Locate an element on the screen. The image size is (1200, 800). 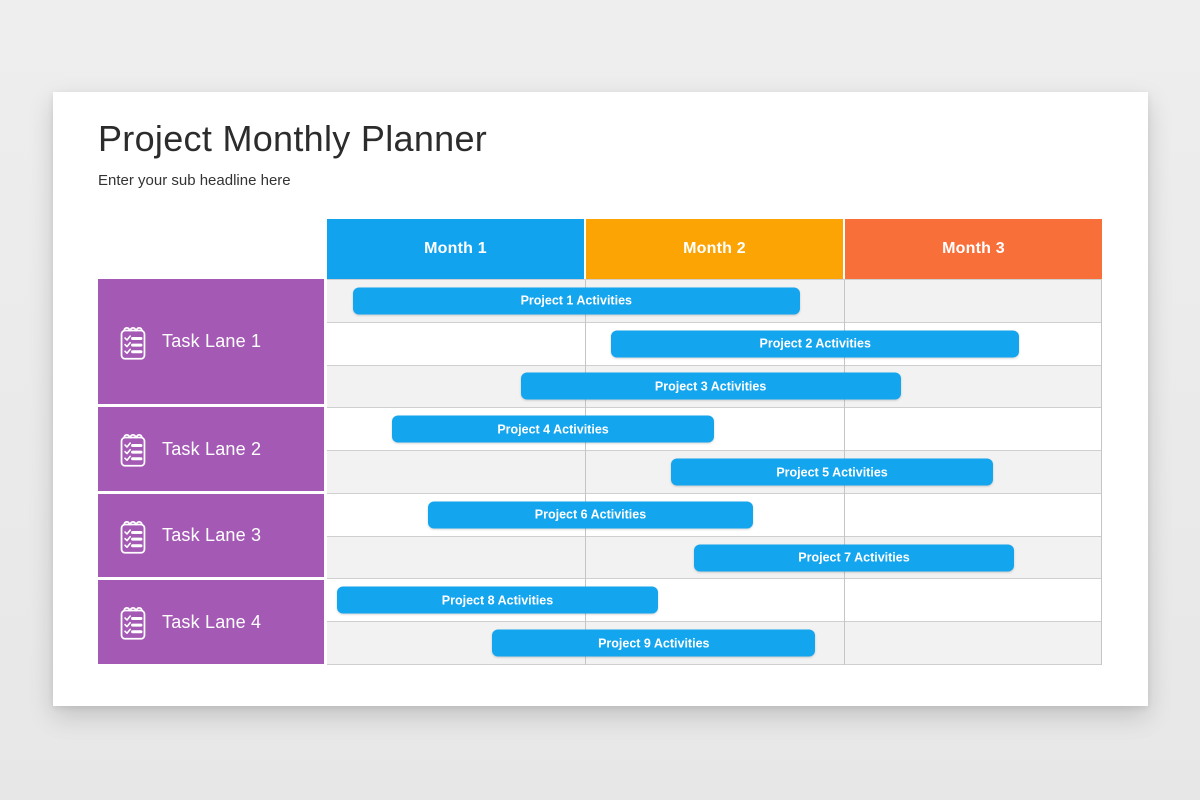
grid-row-9: Project 9 Activities is located at coordinates (714, 644).